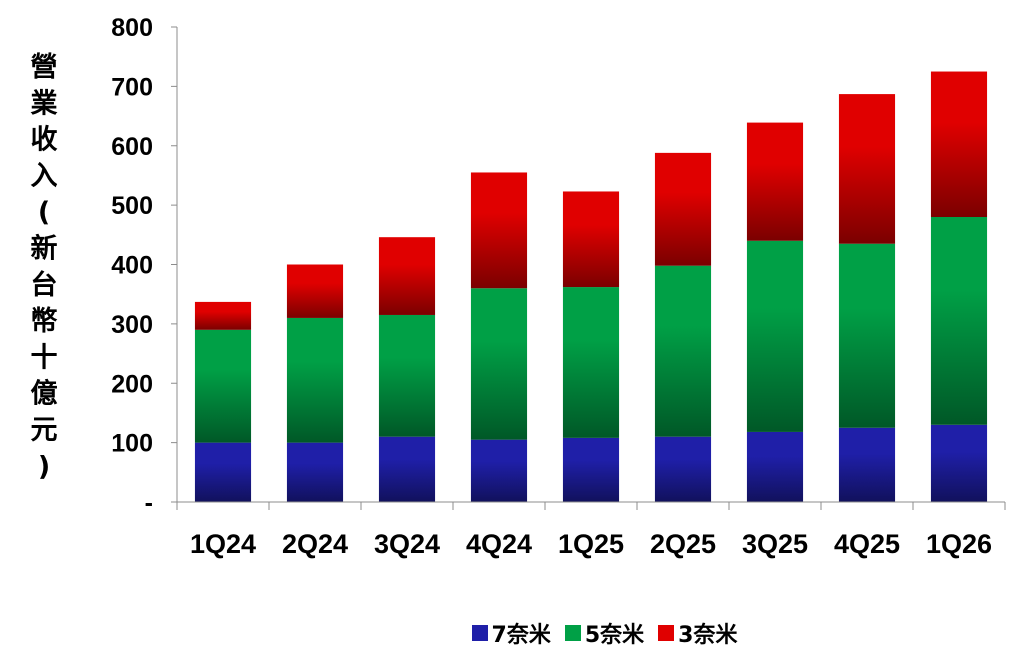 The height and width of the screenshot is (649, 1013). What do you see at coordinates (132, 444) in the screenshot?
I see `y-tick-label: 100` at bounding box center [132, 444].